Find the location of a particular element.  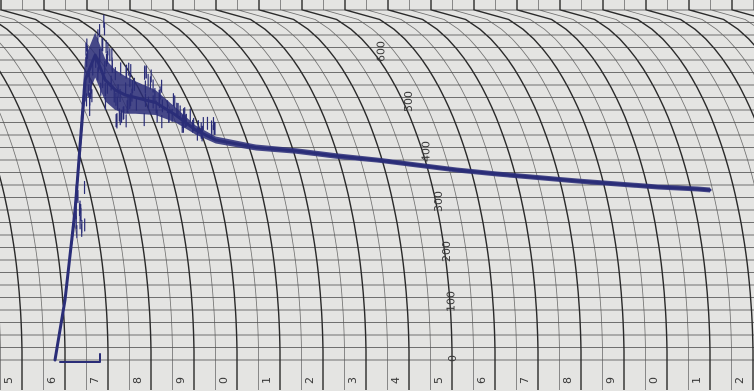

y-tick-label: 400 is located at coordinates (426, 151).